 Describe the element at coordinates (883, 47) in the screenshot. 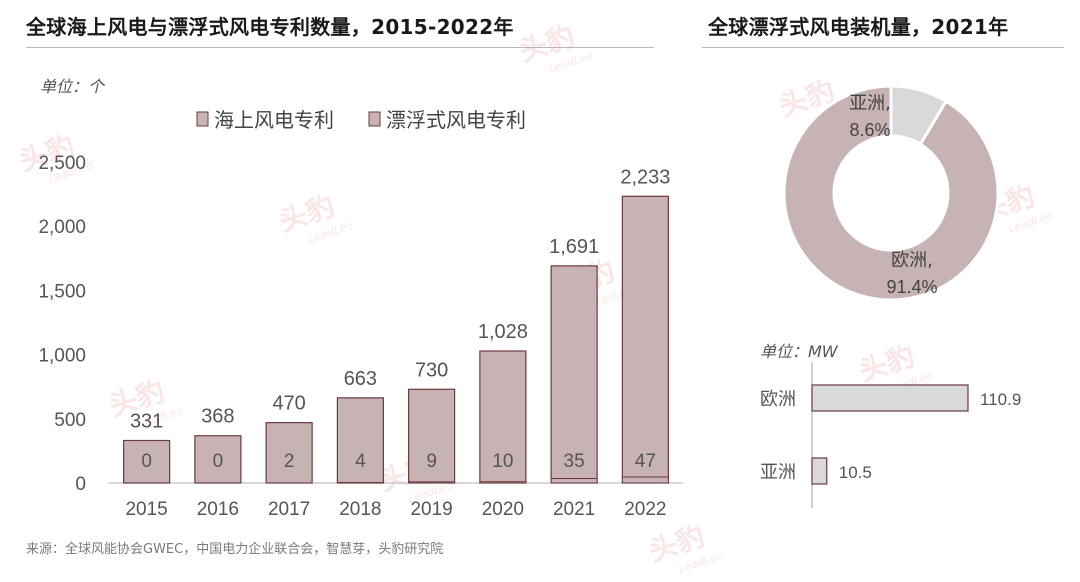

I see `right-title-rule` at that location.